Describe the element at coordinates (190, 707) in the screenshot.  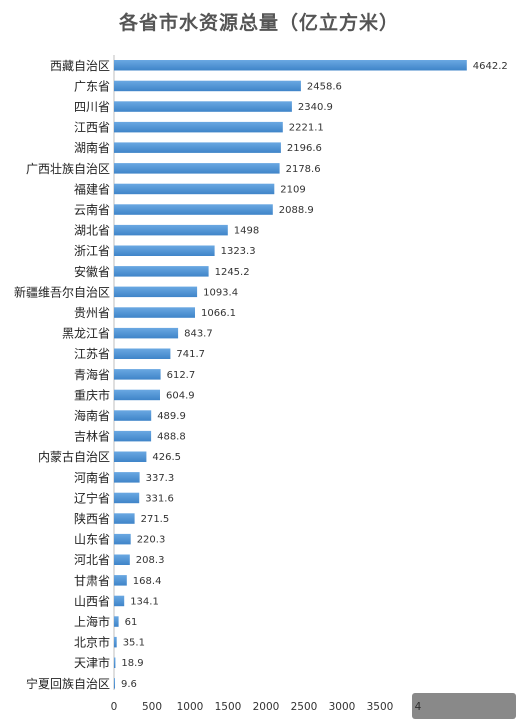
I see `x-tick-label: 1000` at that location.